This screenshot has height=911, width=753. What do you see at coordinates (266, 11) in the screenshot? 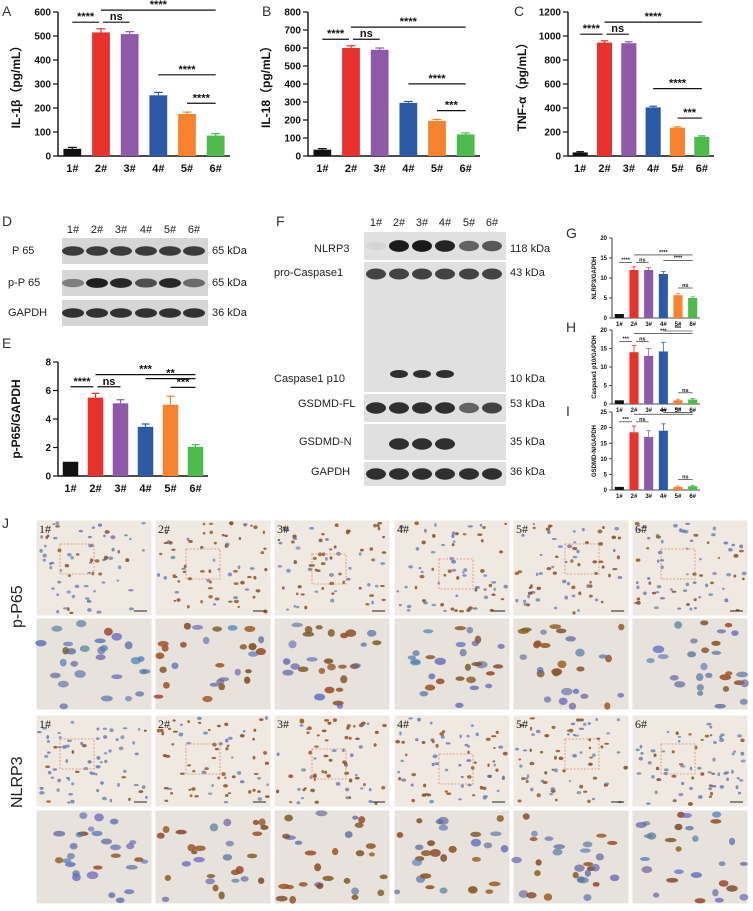
I see `panel-letter-b: B` at bounding box center [266, 11].